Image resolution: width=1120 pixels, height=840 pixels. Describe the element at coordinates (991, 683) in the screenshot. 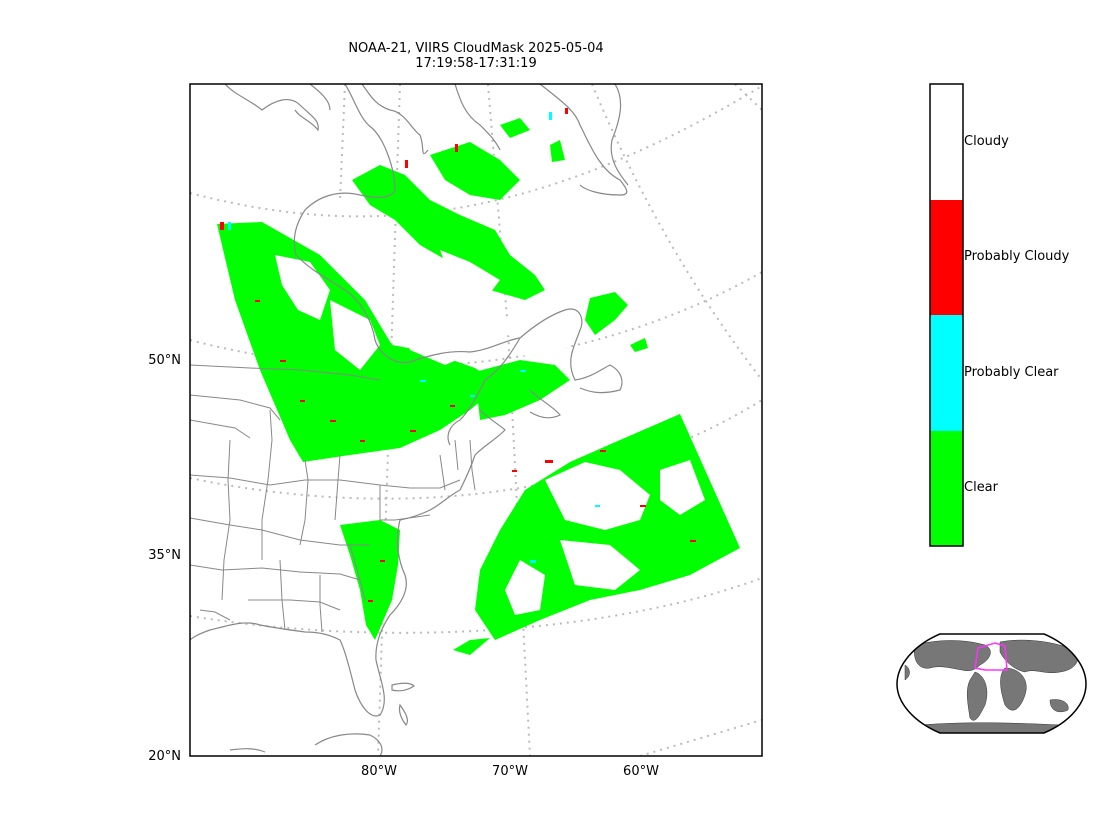

I see `inset-world-map` at that location.